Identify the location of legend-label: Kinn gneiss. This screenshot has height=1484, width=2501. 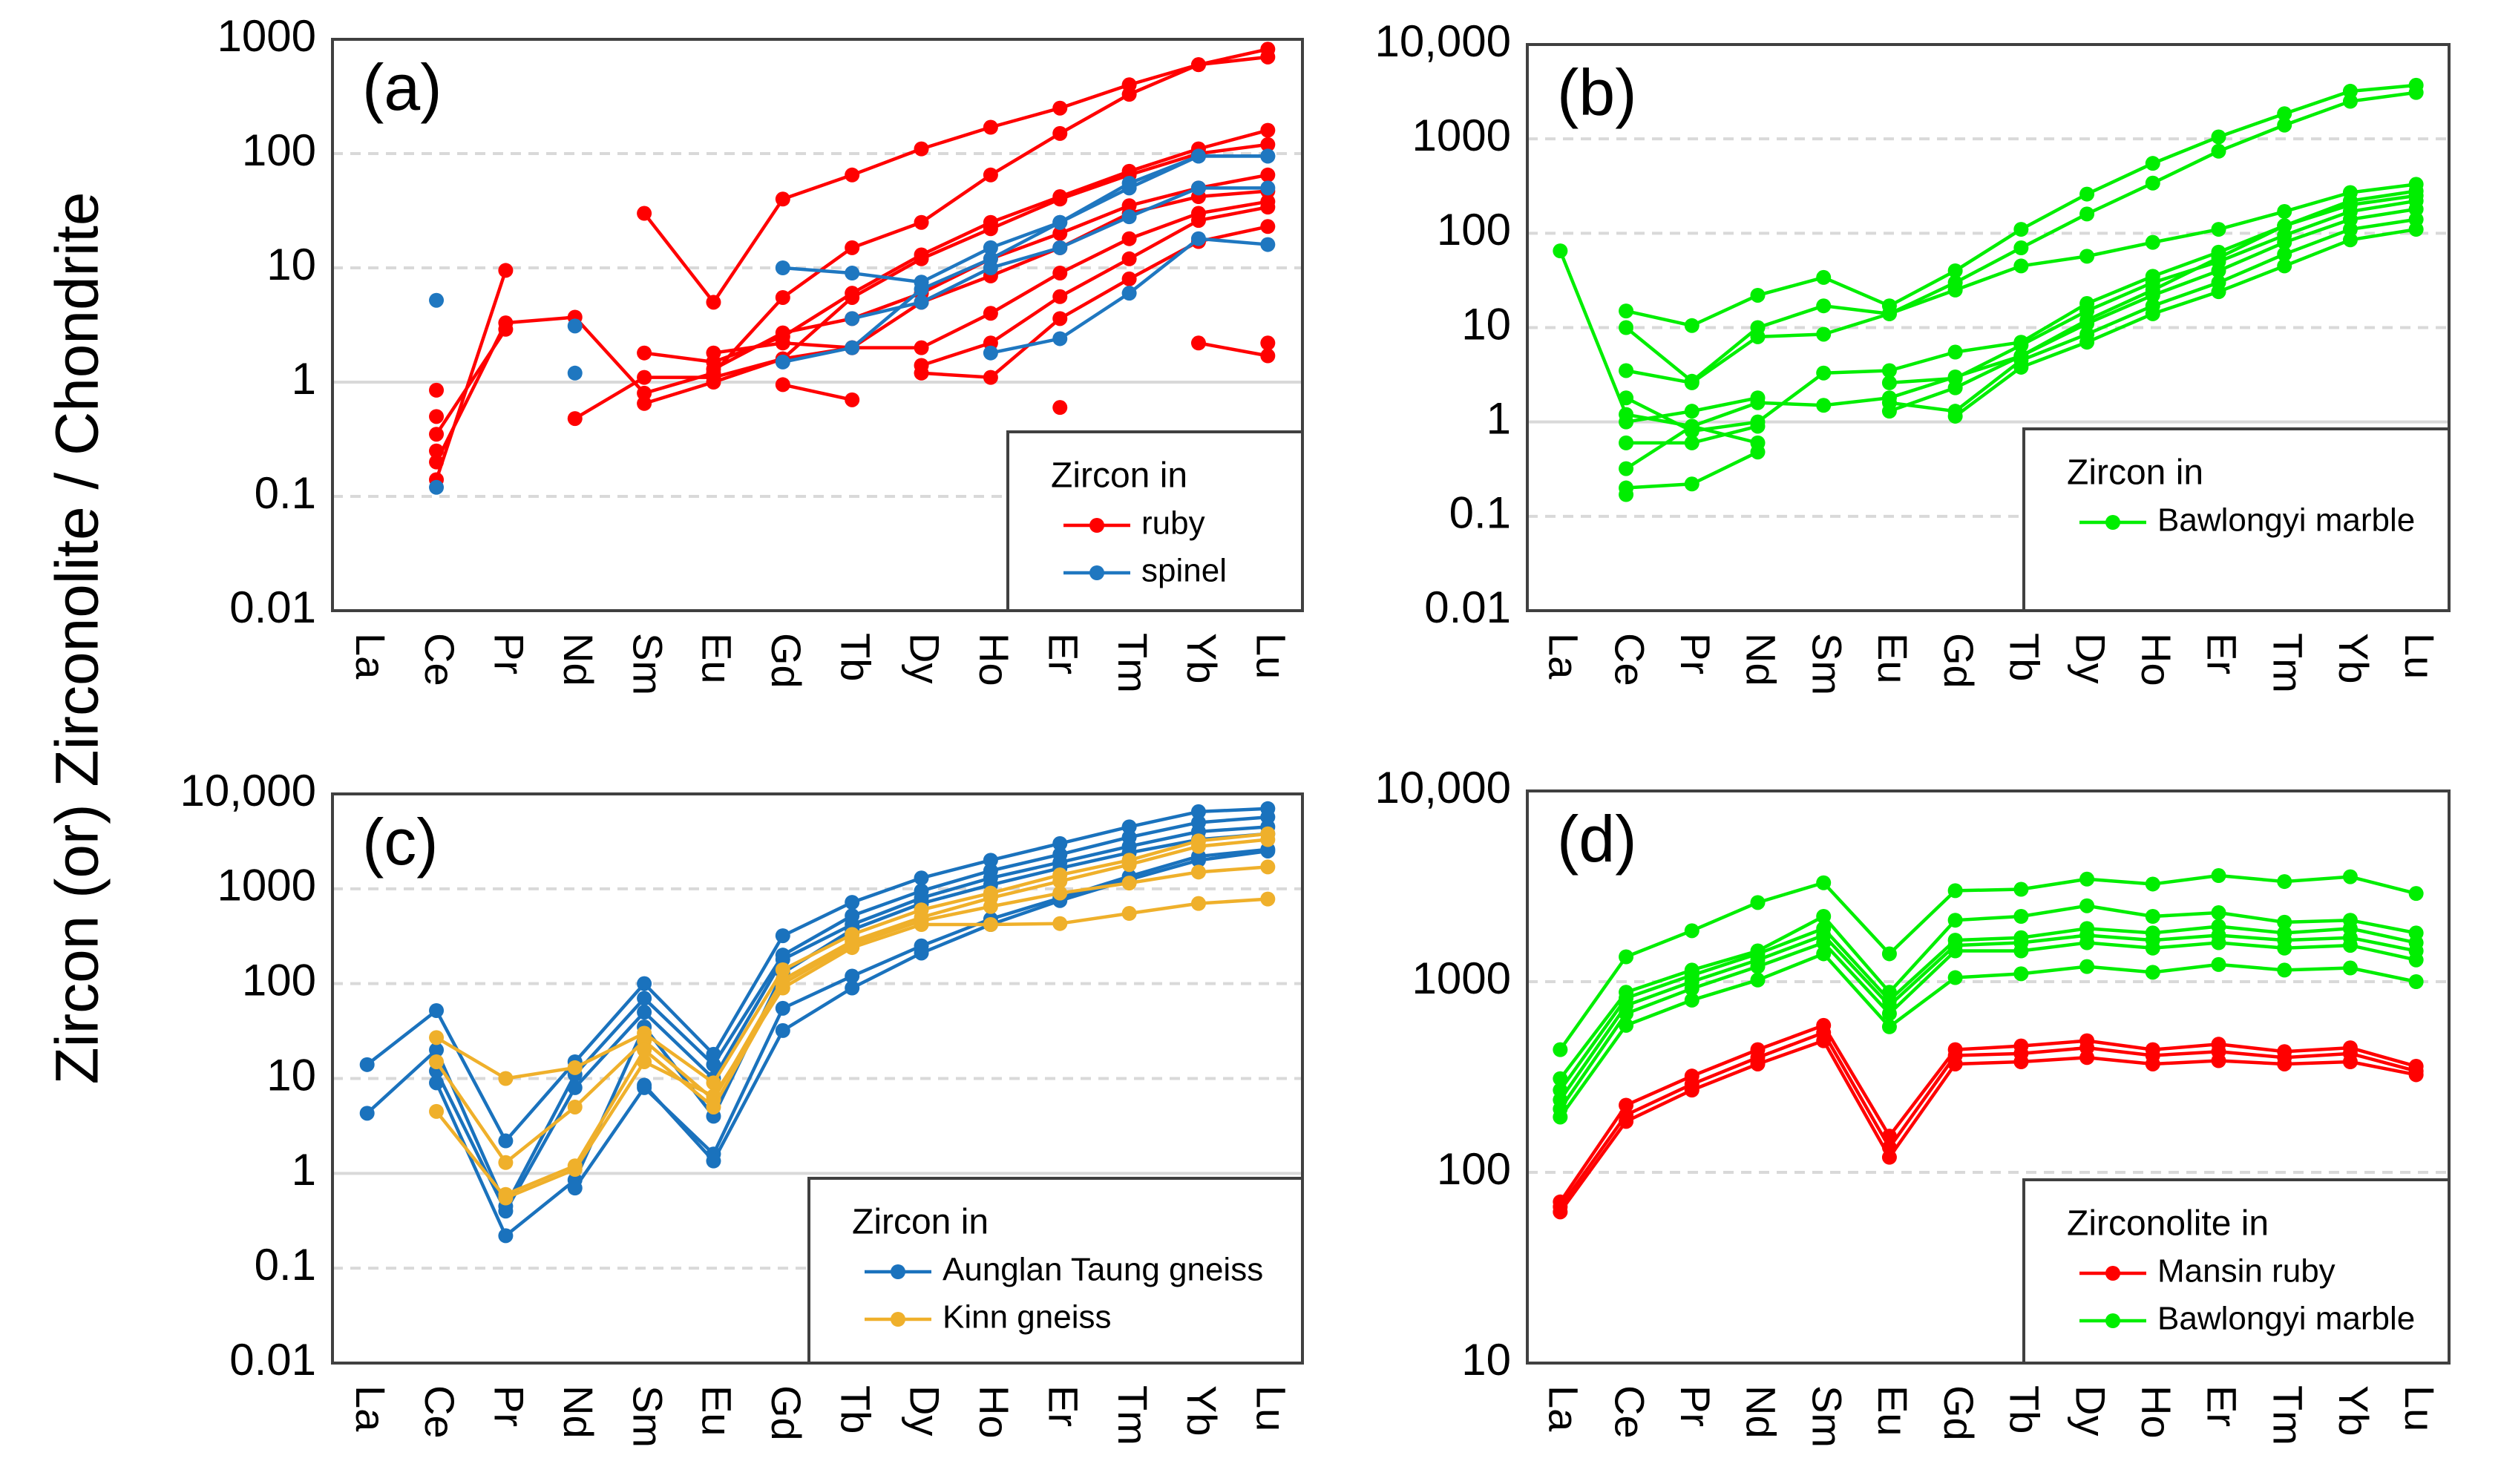
(1027, 1317).